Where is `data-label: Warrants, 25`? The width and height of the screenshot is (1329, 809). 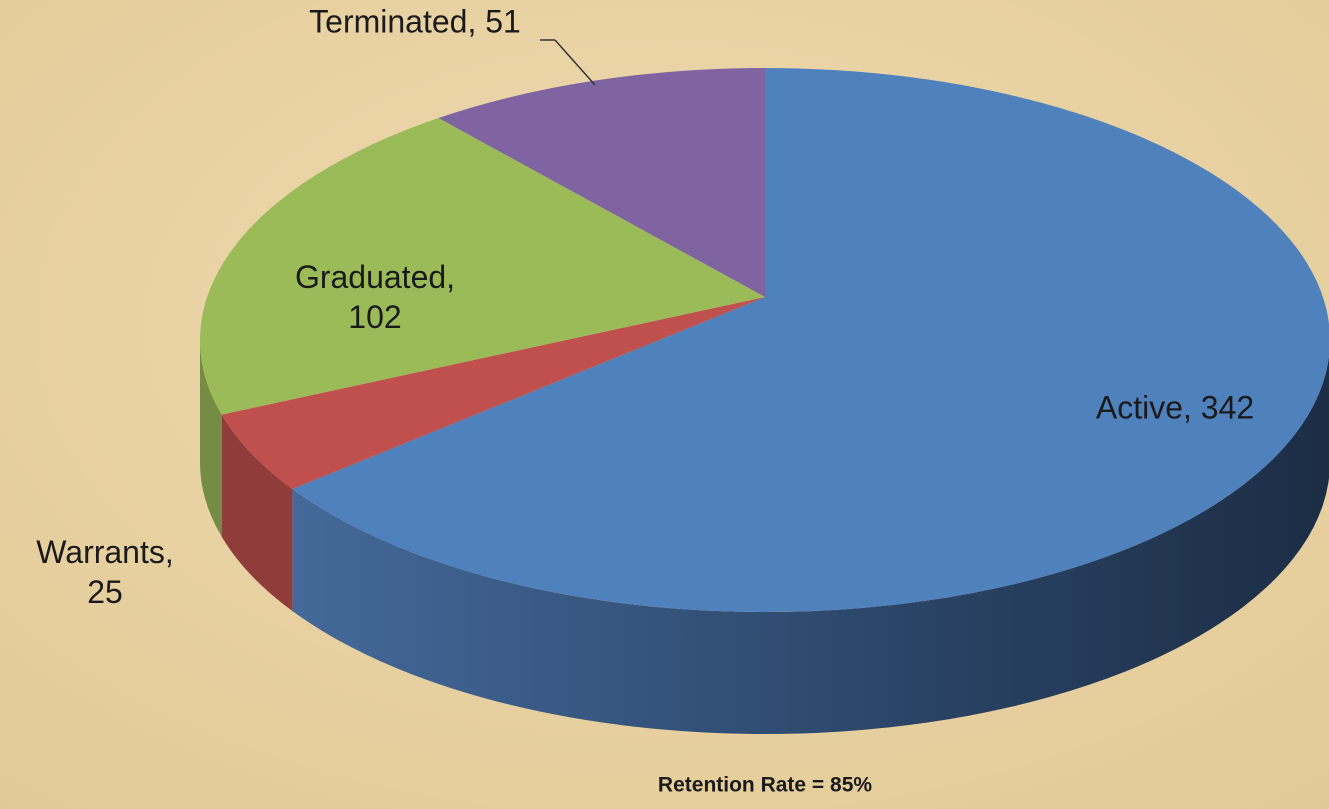 data-label: Warrants, 25 is located at coordinates (105, 572).